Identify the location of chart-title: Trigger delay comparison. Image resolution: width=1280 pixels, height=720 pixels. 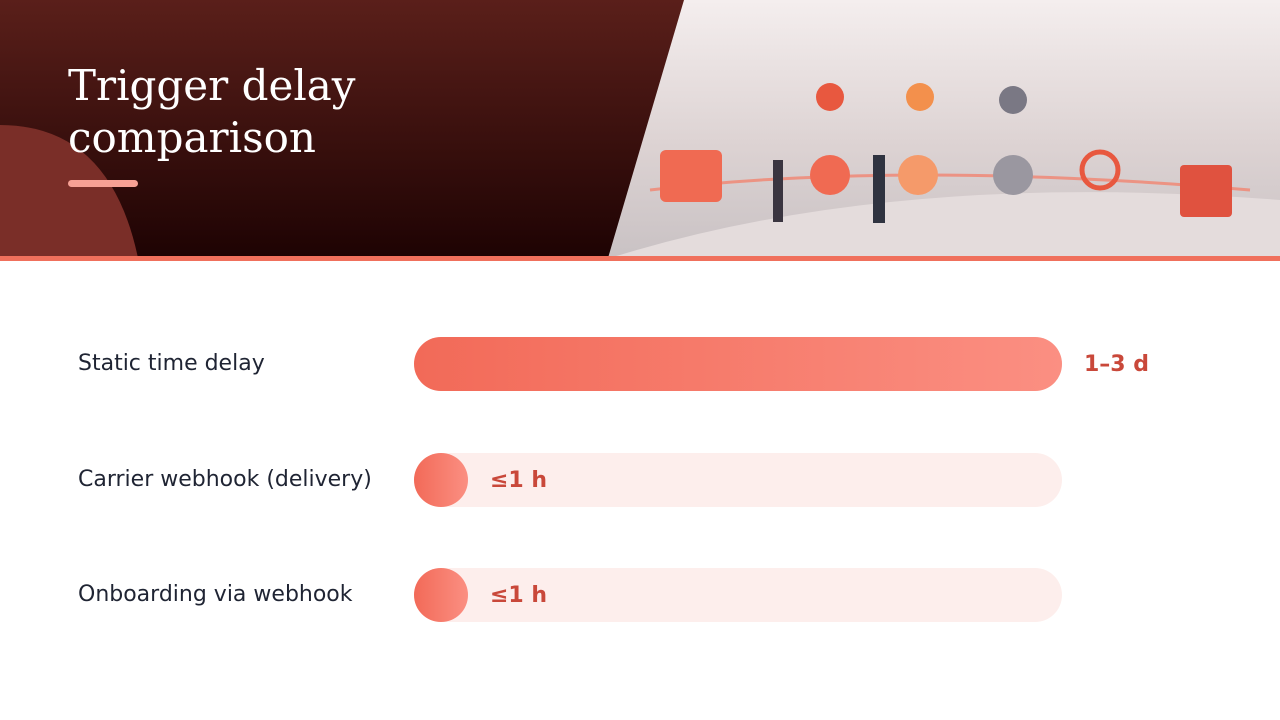
(212, 111).